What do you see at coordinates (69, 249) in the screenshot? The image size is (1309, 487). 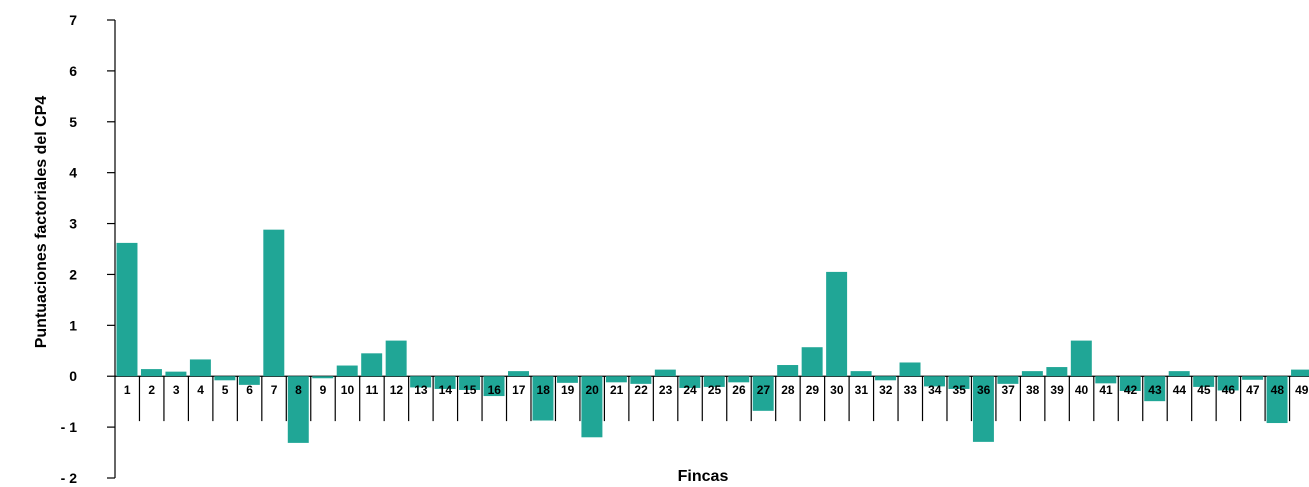 I see `y-tick-labels-layer: 7 6 5 4 3 2 1 0 - 1 - 2` at bounding box center [69, 249].